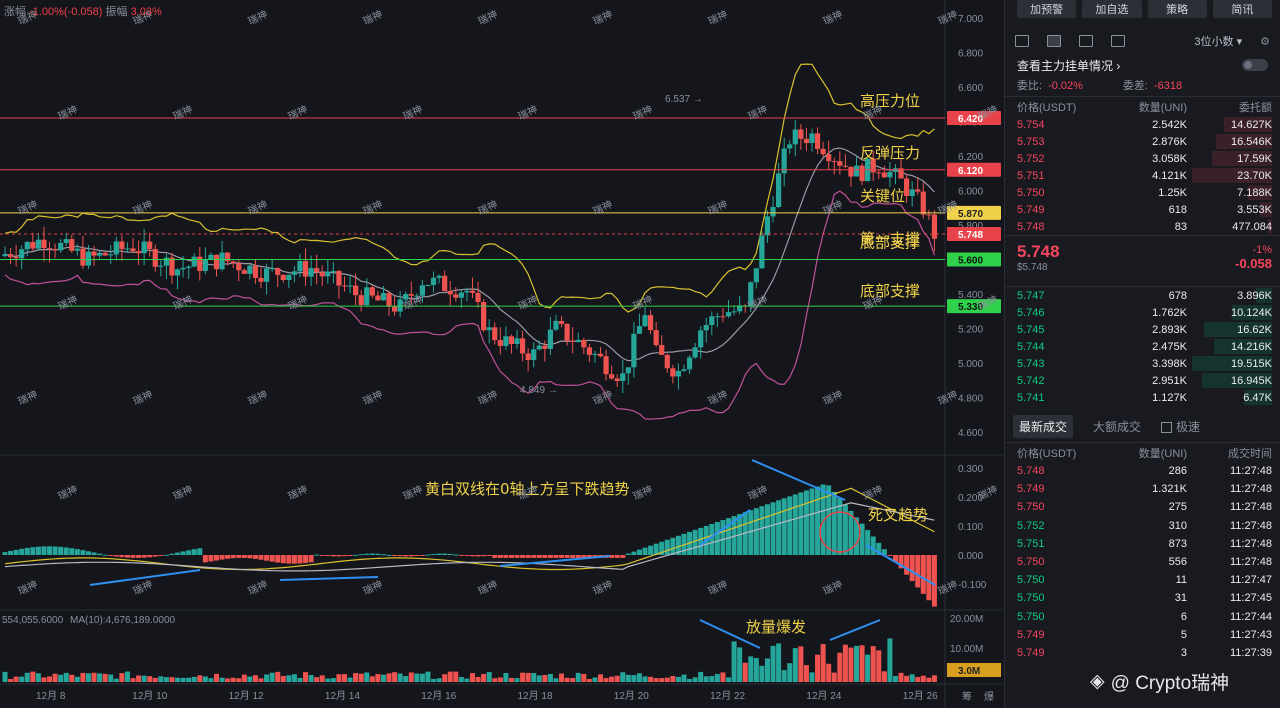 Image resolution: width=1280 pixels, height=708 pixels. What do you see at coordinates (855, 630) in the screenshot?
I see `trend-arrow` at bounding box center [855, 630].